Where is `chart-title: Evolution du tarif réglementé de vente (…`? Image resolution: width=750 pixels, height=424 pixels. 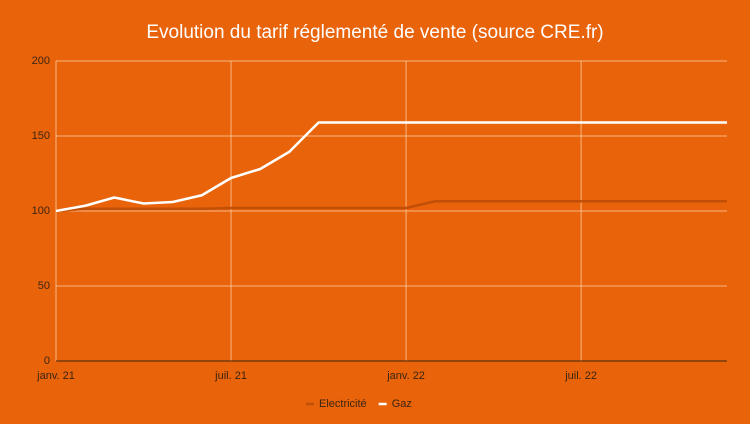 chart-title: Evolution du tarif réglementé de vente (… is located at coordinates (374, 32).